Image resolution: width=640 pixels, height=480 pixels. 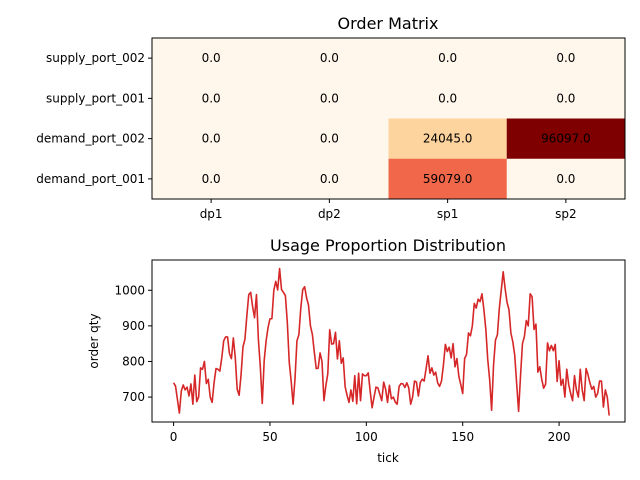 What do you see at coordinates (559, 437) in the screenshot?
I see `x-tick-label: 200` at bounding box center [559, 437].